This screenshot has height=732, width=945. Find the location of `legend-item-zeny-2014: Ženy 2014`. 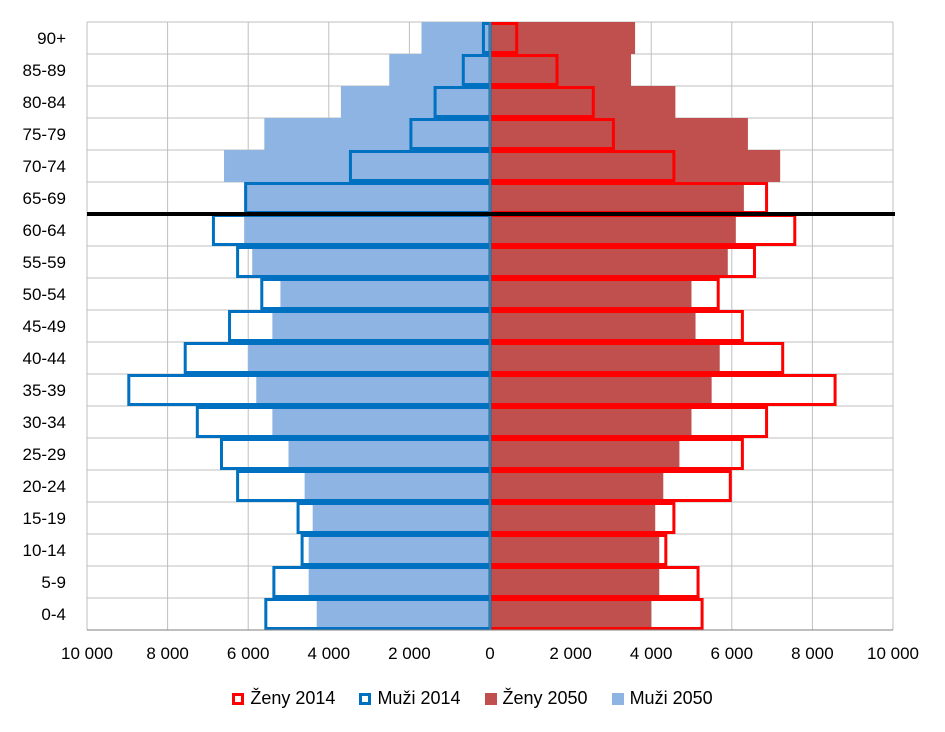

legend-item-zeny-2014: Ženy 2014 is located at coordinates (283, 698).